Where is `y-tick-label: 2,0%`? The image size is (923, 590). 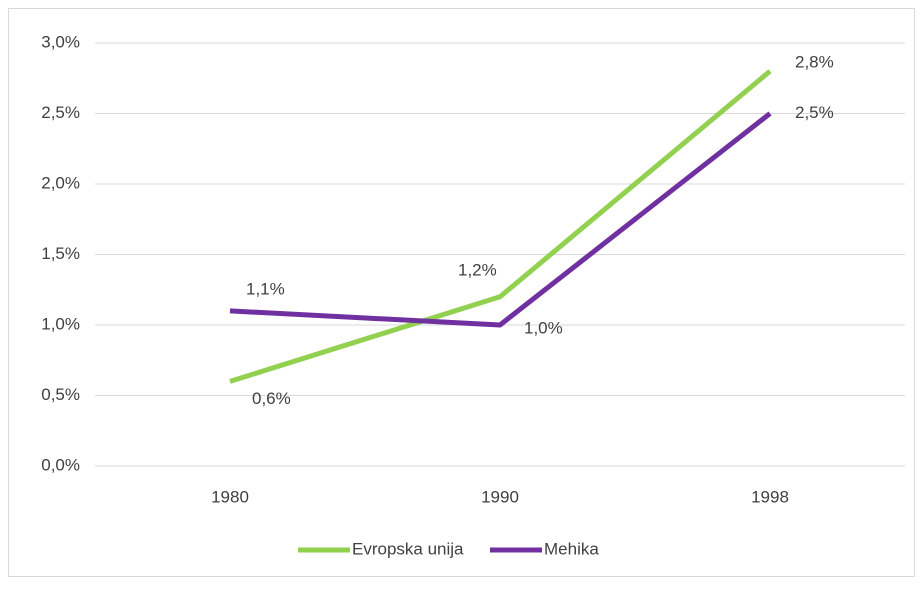 y-tick-label: 2,0% is located at coordinates (60, 182).